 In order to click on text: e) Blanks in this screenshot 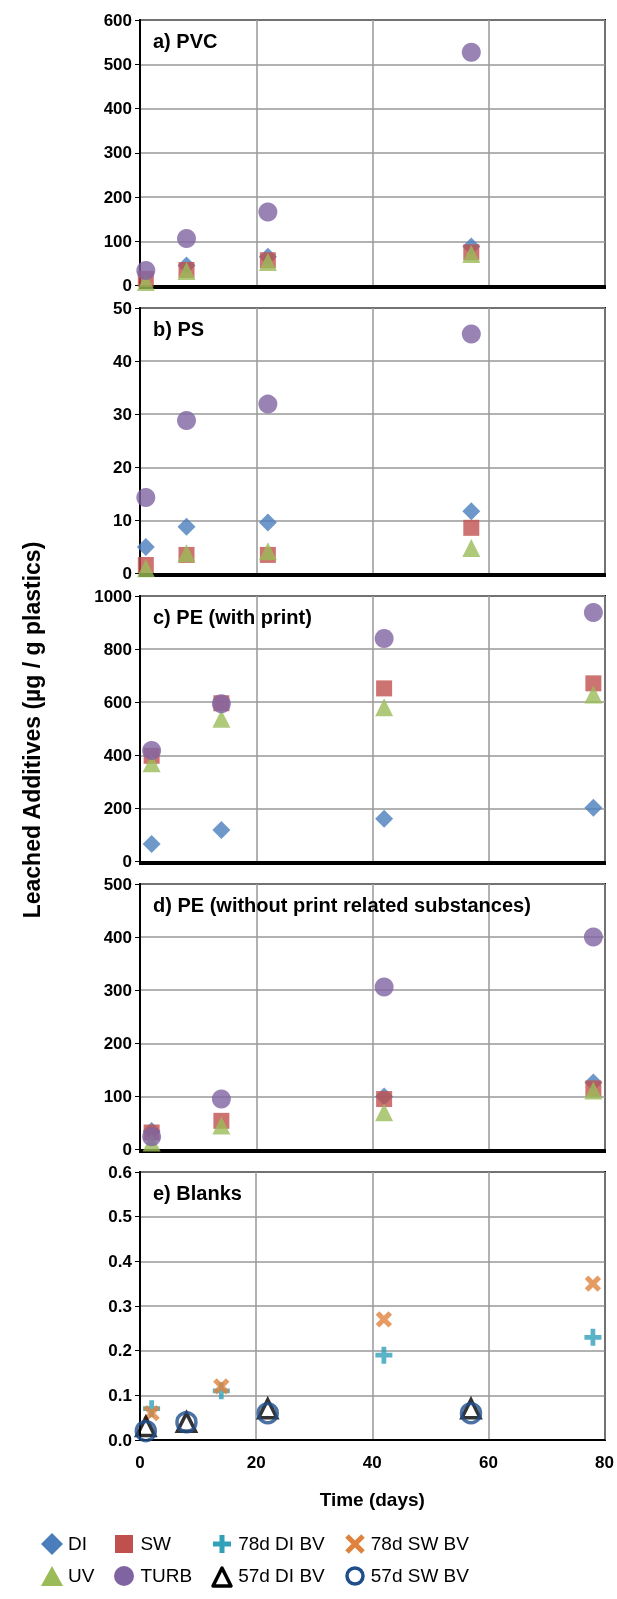, I will do `click(197, 1193)`.